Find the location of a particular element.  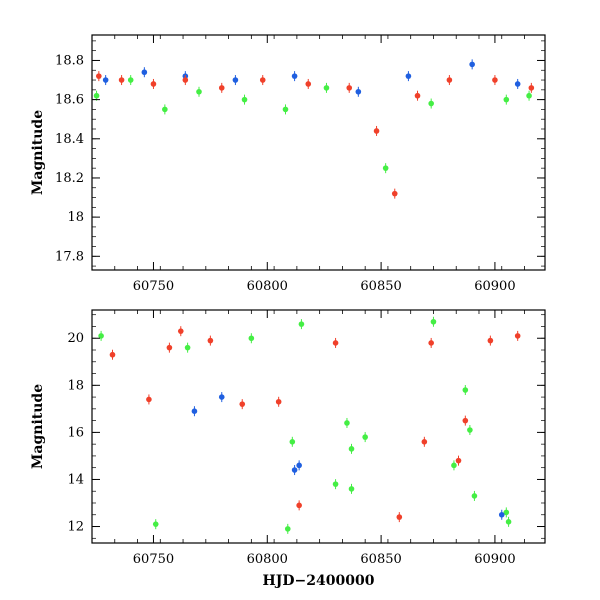

y-tick-label: 18.2 is located at coordinates (69, 178).